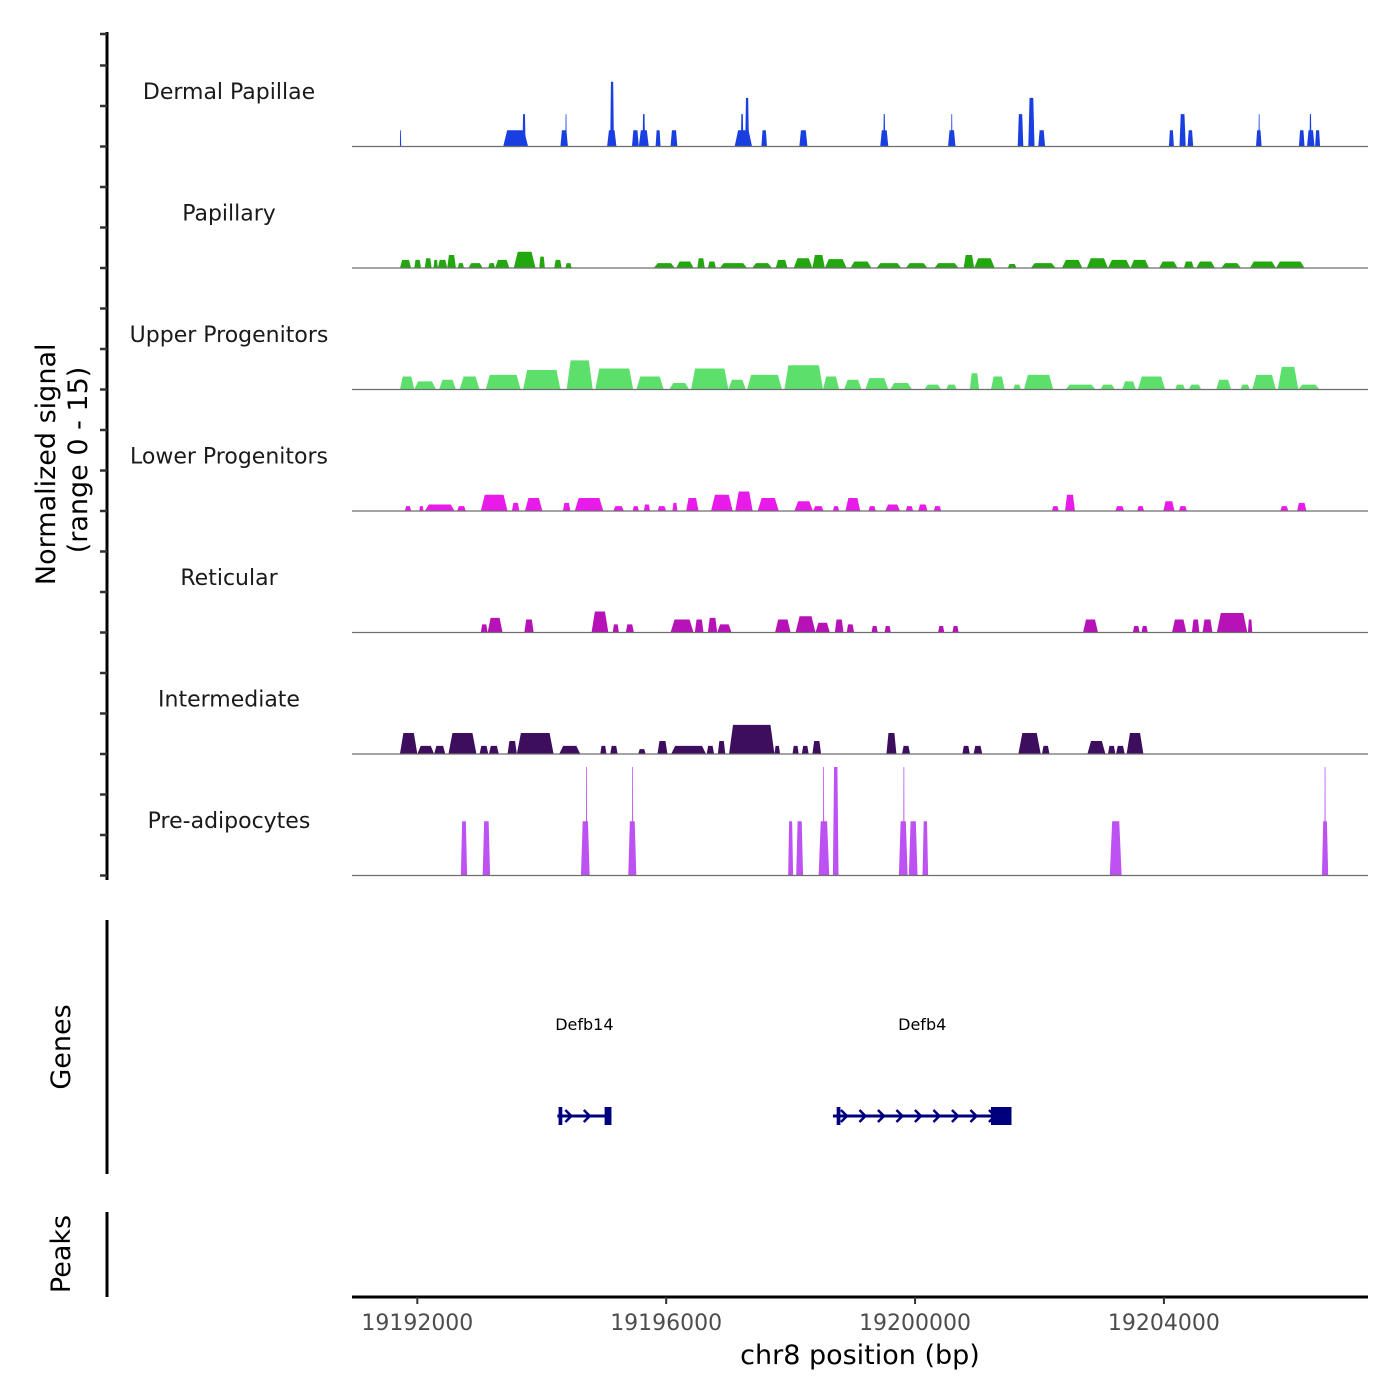 Image resolution: width=1400 pixels, height=1400 pixels. I want to click on gene-defb4: Defb4, so click(922, 1070).